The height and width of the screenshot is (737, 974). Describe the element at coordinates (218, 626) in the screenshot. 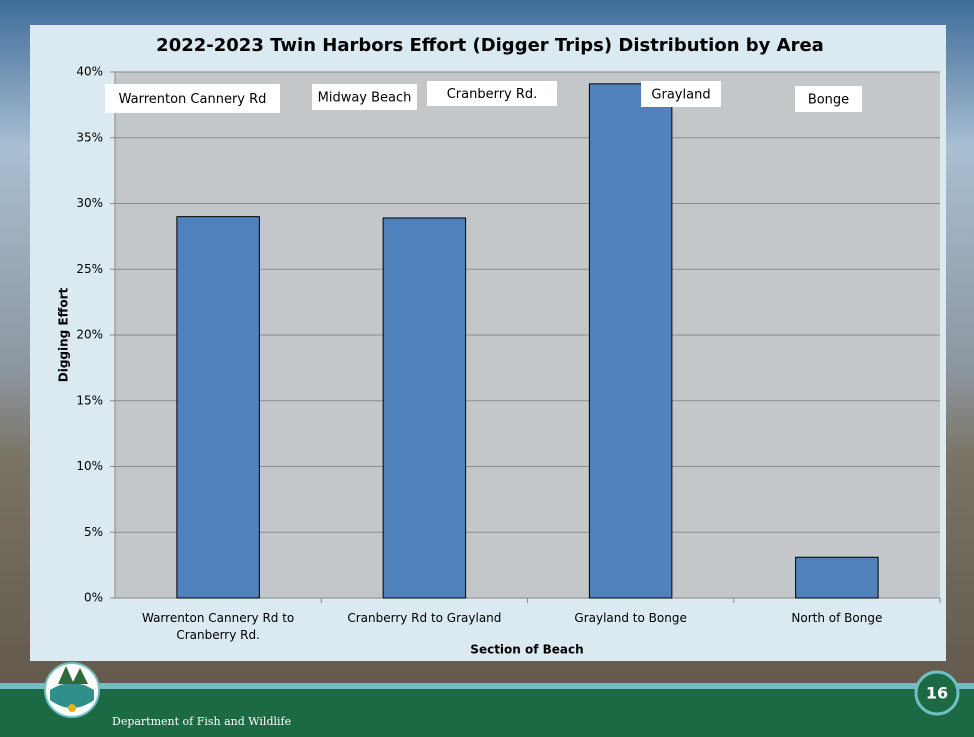

I see `x-tick-label: Warrenton Cannery Rd to Cranberry Rd.` at that location.